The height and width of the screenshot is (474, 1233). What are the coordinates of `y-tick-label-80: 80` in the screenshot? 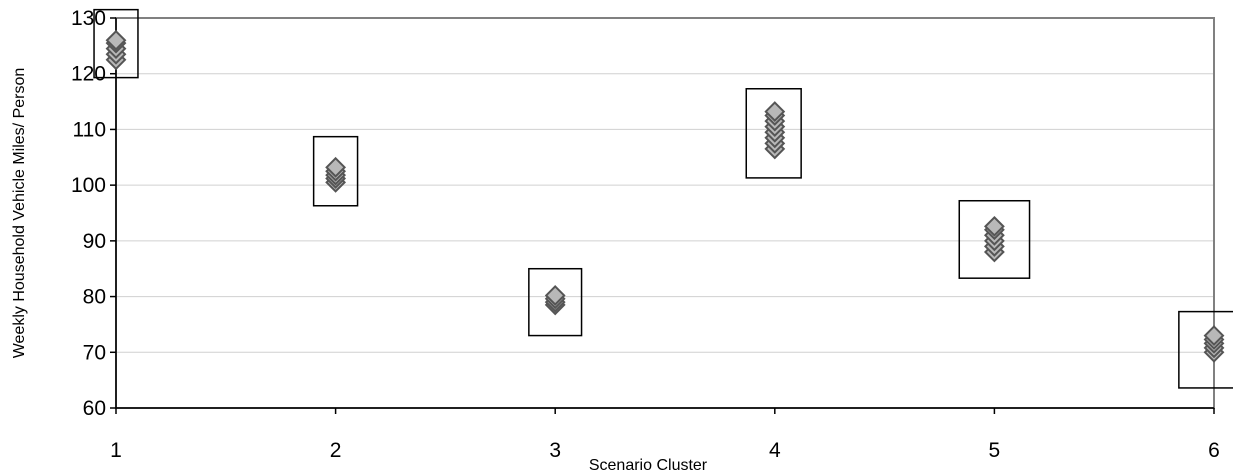 It's located at (94, 297).